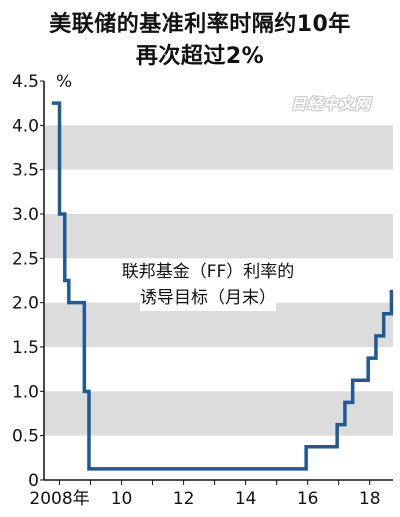  Describe the element at coordinates (200, 24) in the screenshot. I see `chart-title-line-1: 美联储的基准利率时隔约10年` at that location.